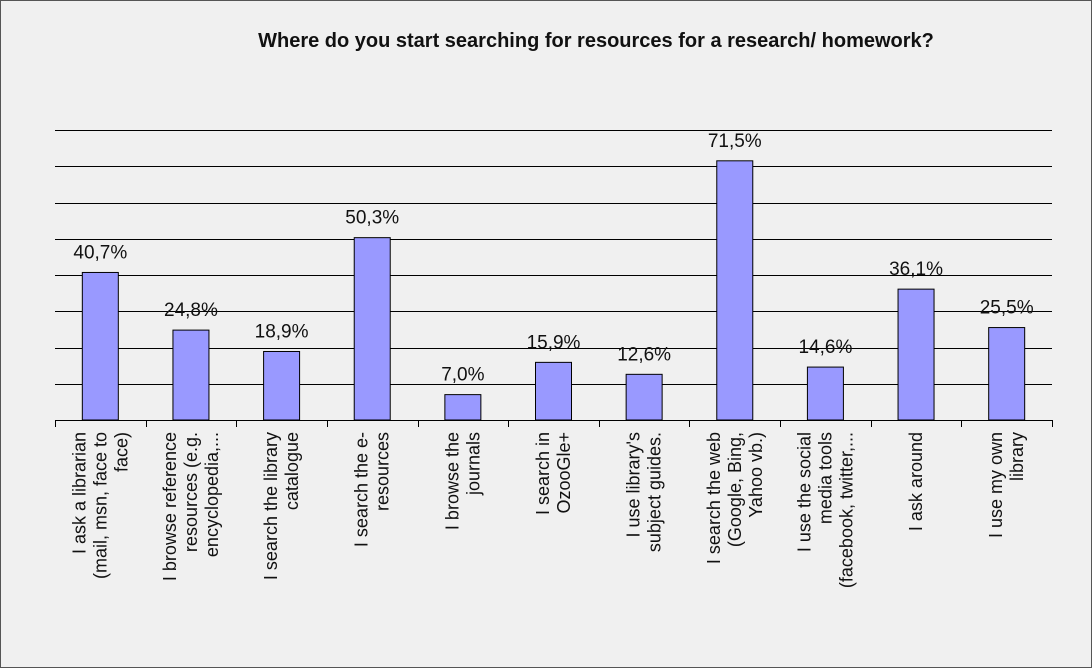 Image resolution: width=1092 pixels, height=668 pixels. I want to click on category-label: I search the web, so click(714, 498).